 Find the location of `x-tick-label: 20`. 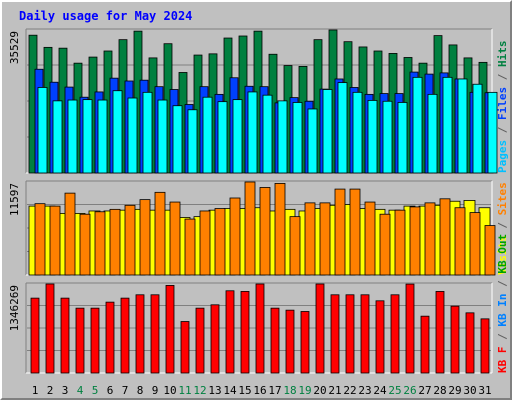

x-tick-label: 20 is located at coordinates (319, 390).